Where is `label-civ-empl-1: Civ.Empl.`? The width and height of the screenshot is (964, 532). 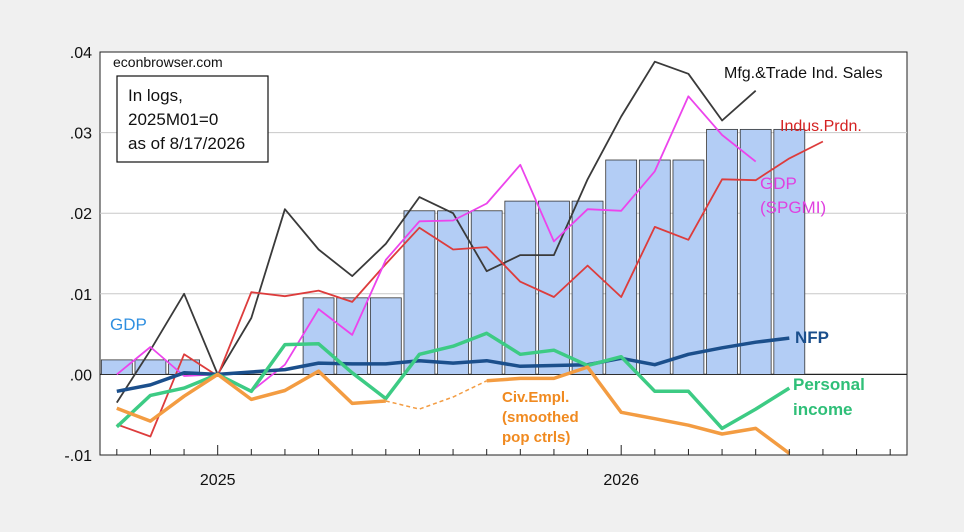
label-civ-empl-1: Civ.Empl. is located at coordinates (535, 397).